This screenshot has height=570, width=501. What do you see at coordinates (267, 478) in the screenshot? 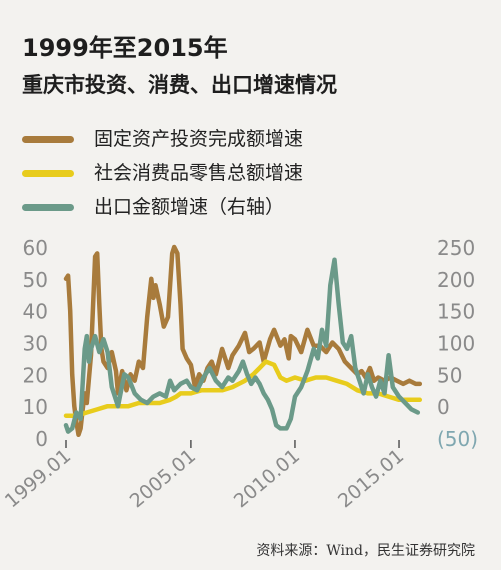
I see `x-tick-label: 2010.01` at bounding box center [267, 478].